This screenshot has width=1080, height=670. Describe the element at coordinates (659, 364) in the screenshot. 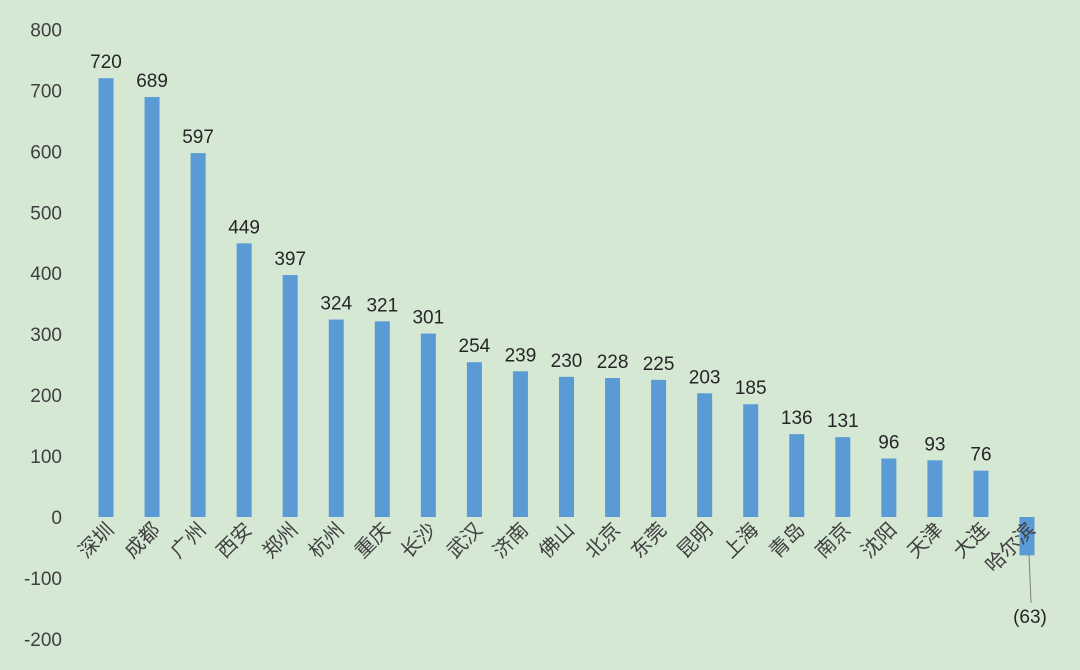

I see `data-label-12: 225` at that location.